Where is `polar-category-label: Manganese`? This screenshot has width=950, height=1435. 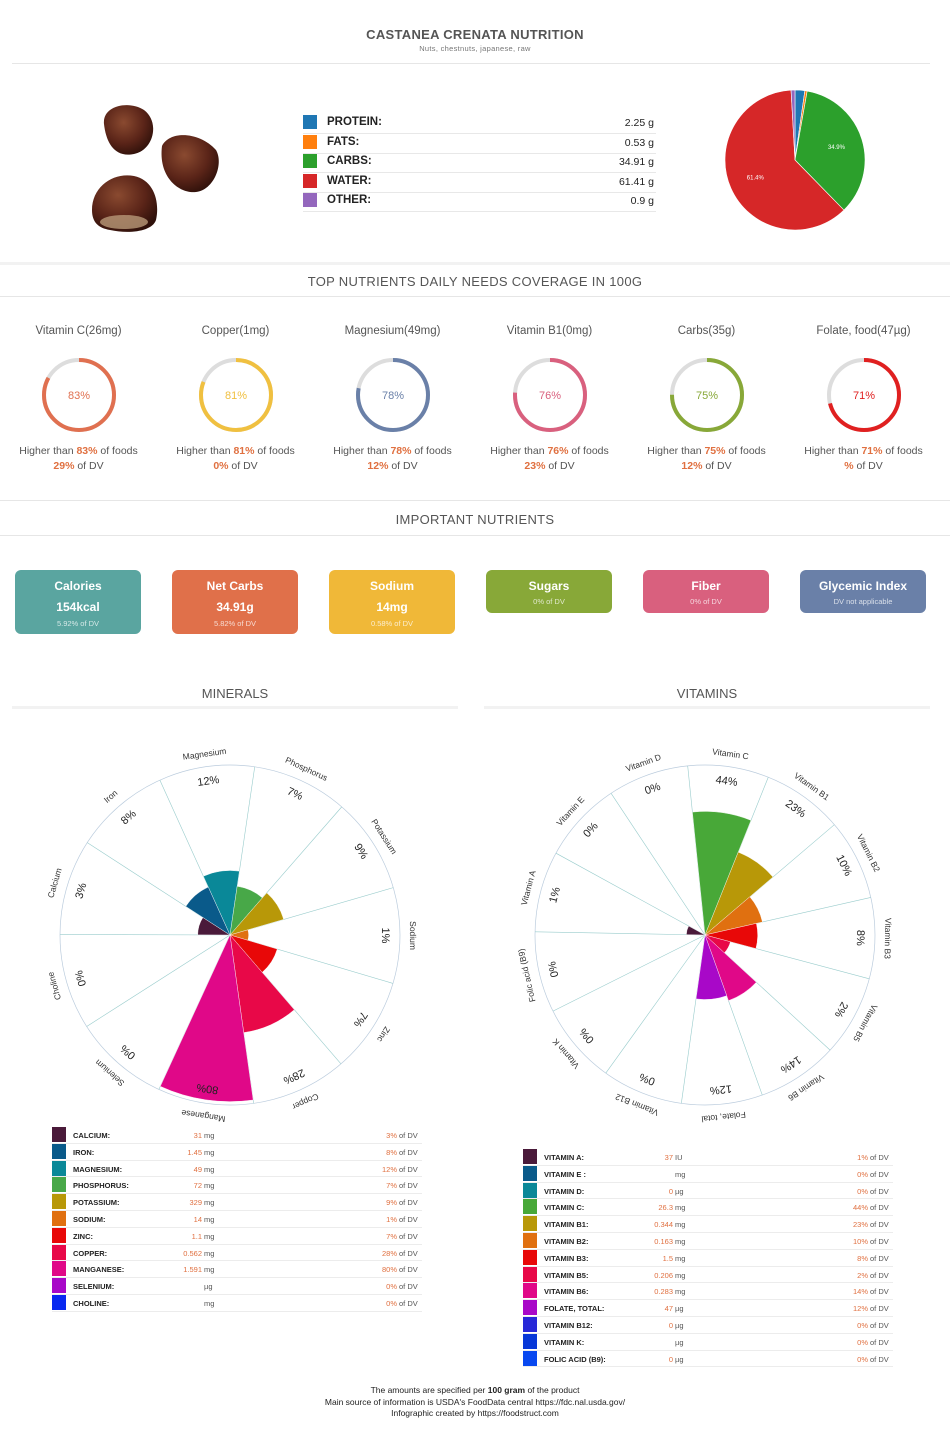
polar-category-label: Manganese is located at coordinates (203, 1116).